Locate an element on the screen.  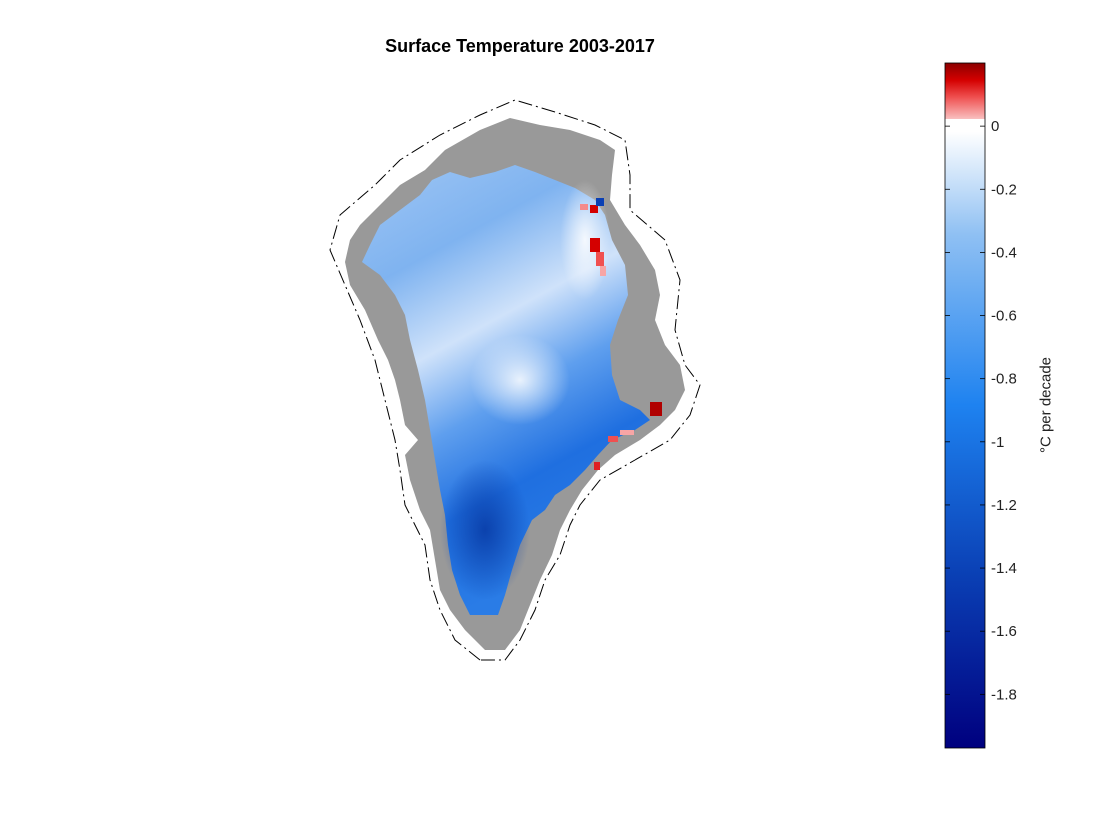
colorbar-tick-label: -1.8 is located at coordinates (1004, 694).